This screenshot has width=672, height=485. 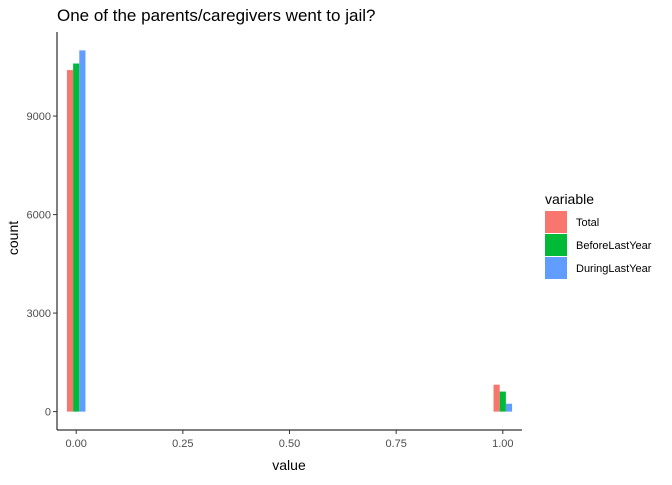 I want to click on x-tick-label: 0.50, so click(x=289, y=444).